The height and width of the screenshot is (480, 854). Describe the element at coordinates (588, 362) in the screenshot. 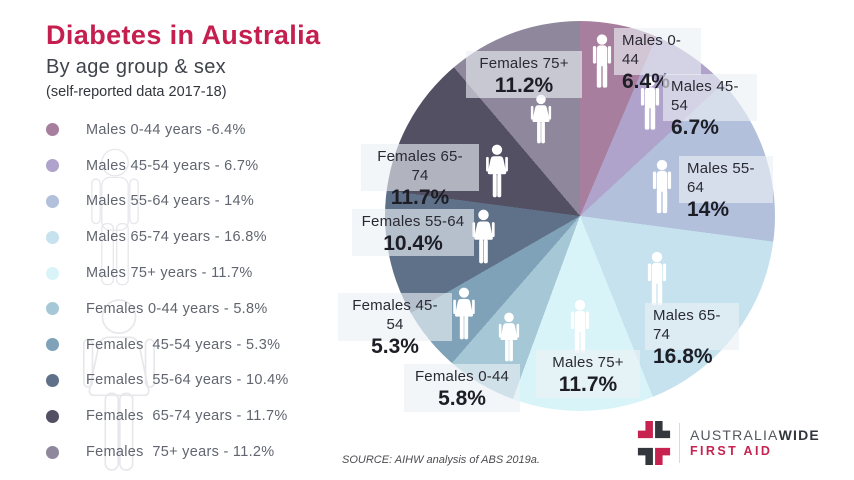

I see `pie-label-name: Males 75+` at that location.